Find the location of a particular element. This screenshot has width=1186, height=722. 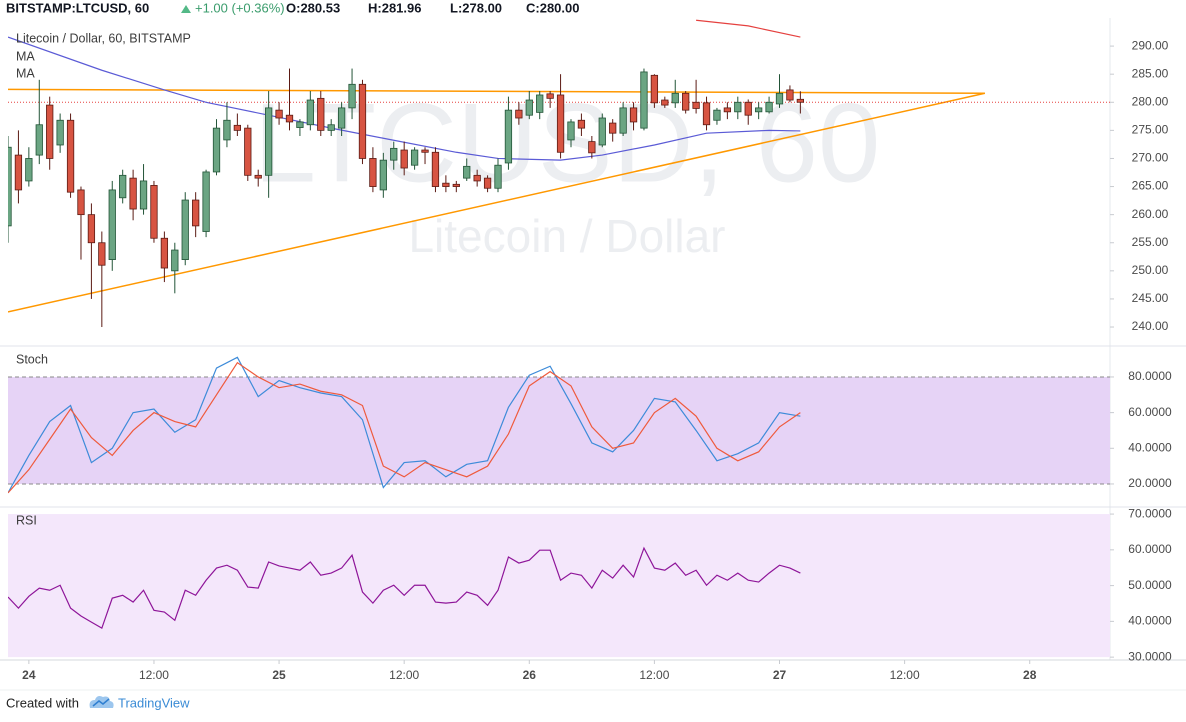

y-tick-label: 265.00 is located at coordinates (1150, 186).